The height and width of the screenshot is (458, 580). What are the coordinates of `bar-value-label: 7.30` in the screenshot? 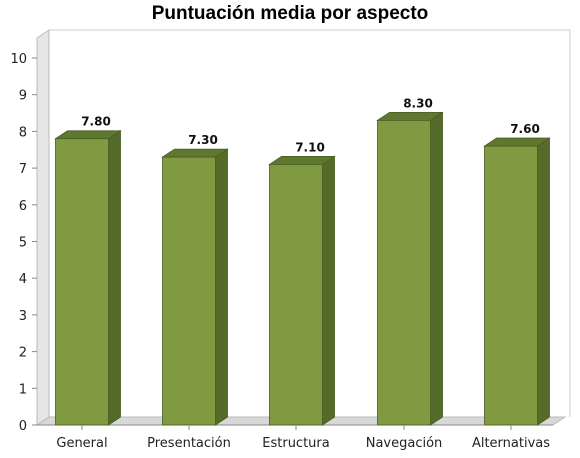 It's located at (203, 140).